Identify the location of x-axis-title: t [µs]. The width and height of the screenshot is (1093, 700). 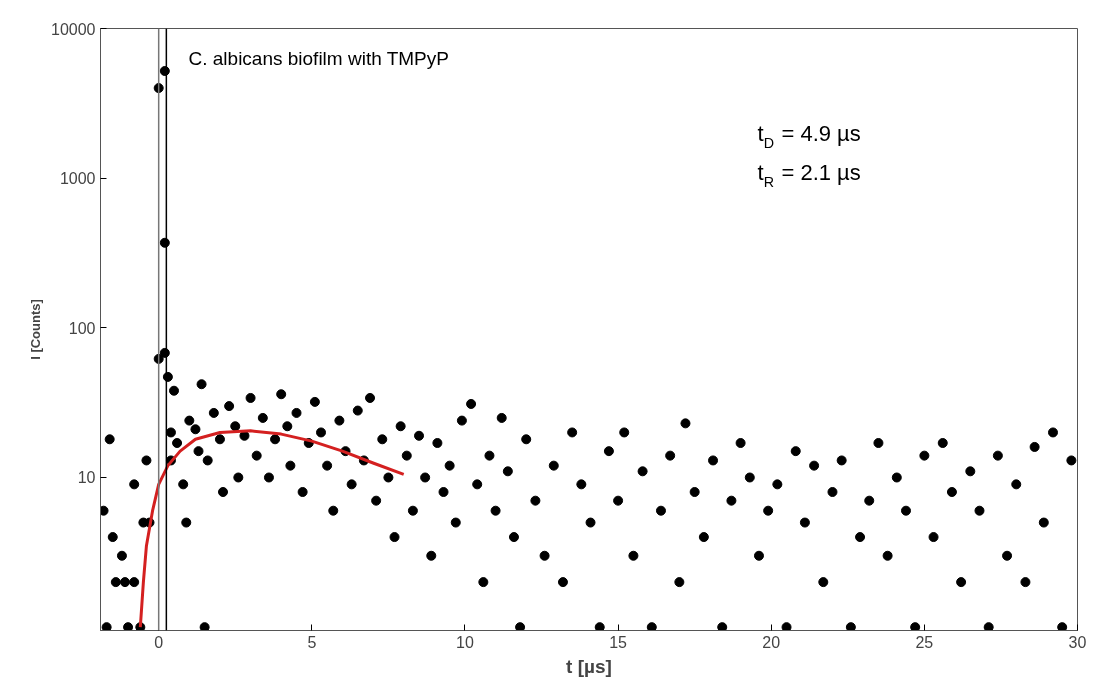
(589, 666).